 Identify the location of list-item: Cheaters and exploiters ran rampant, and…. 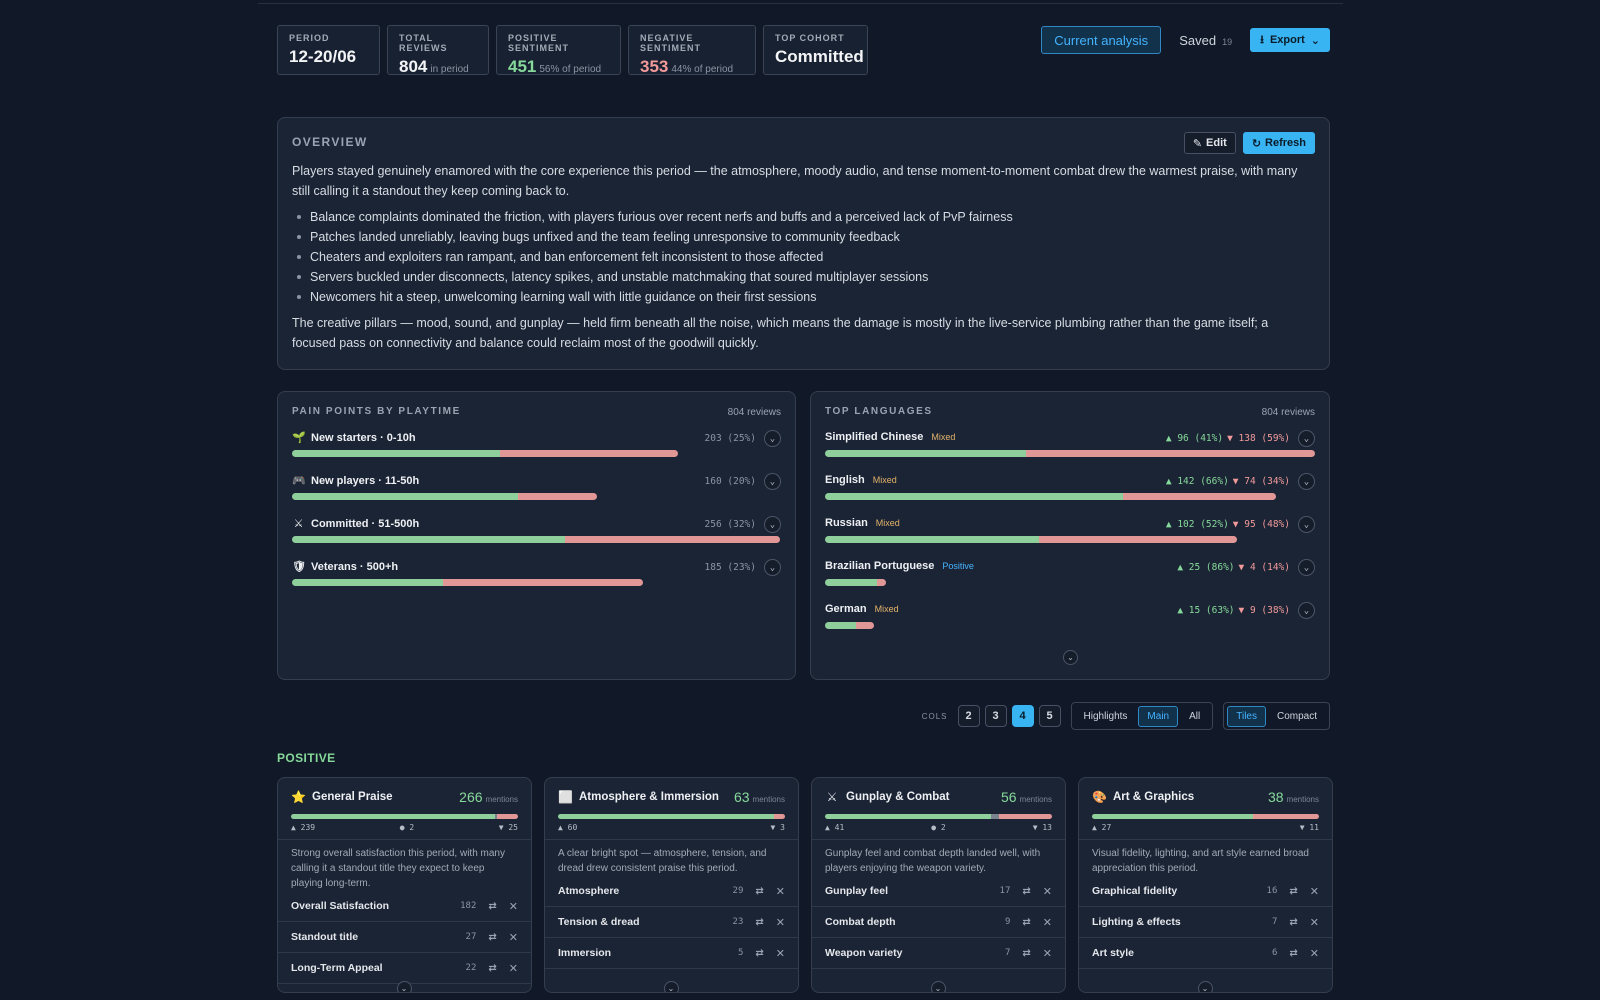
(805, 257).